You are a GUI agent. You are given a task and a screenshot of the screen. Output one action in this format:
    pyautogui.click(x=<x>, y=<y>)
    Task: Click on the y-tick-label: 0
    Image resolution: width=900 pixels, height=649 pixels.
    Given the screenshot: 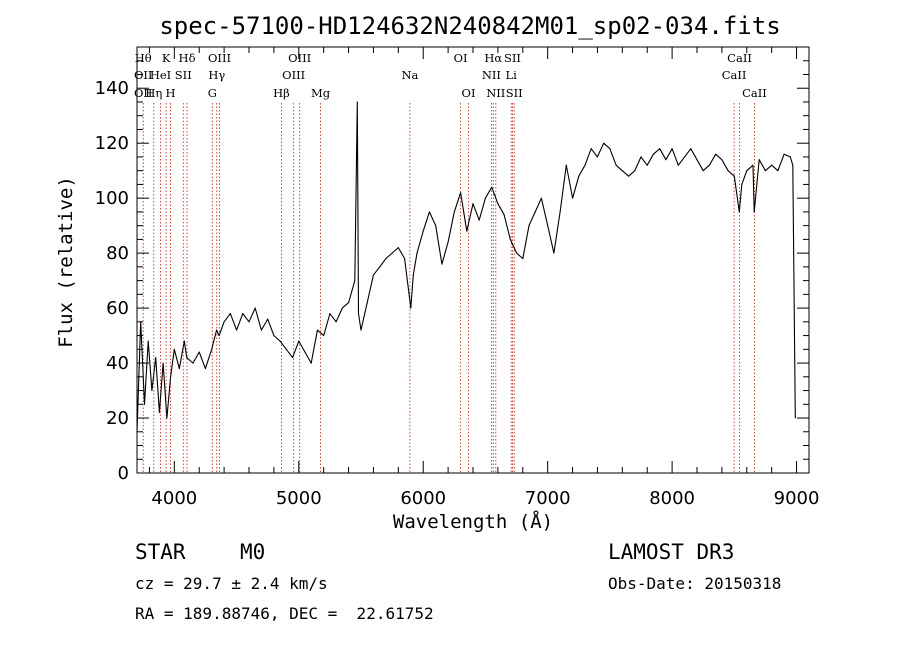 What is the action you would take?
    pyautogui.click(x=123, y=473)
    